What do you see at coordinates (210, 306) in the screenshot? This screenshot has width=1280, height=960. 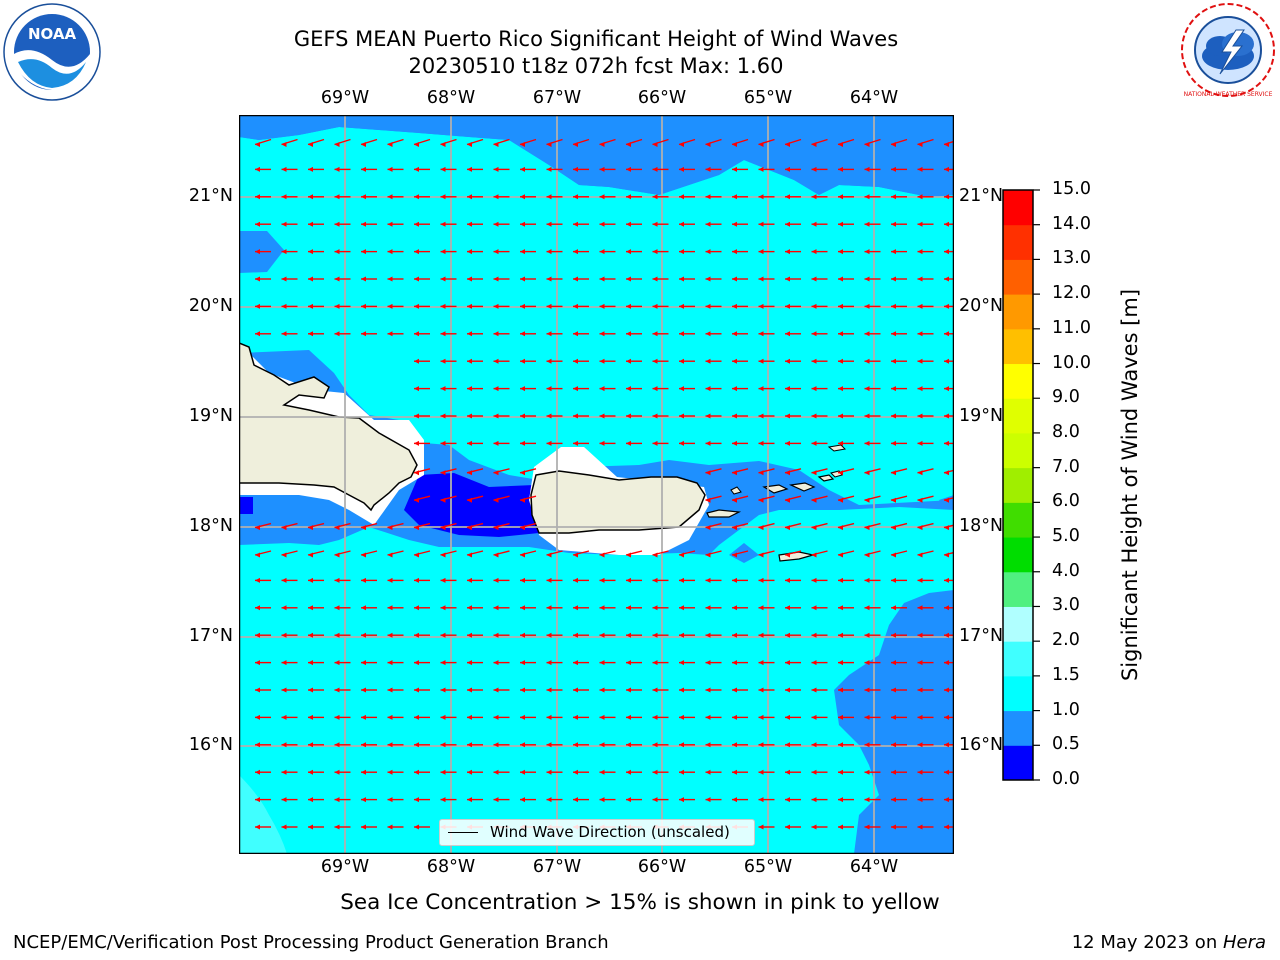 I see `lat-tick-left-1: 20°N` at bounding box center [210, 306].